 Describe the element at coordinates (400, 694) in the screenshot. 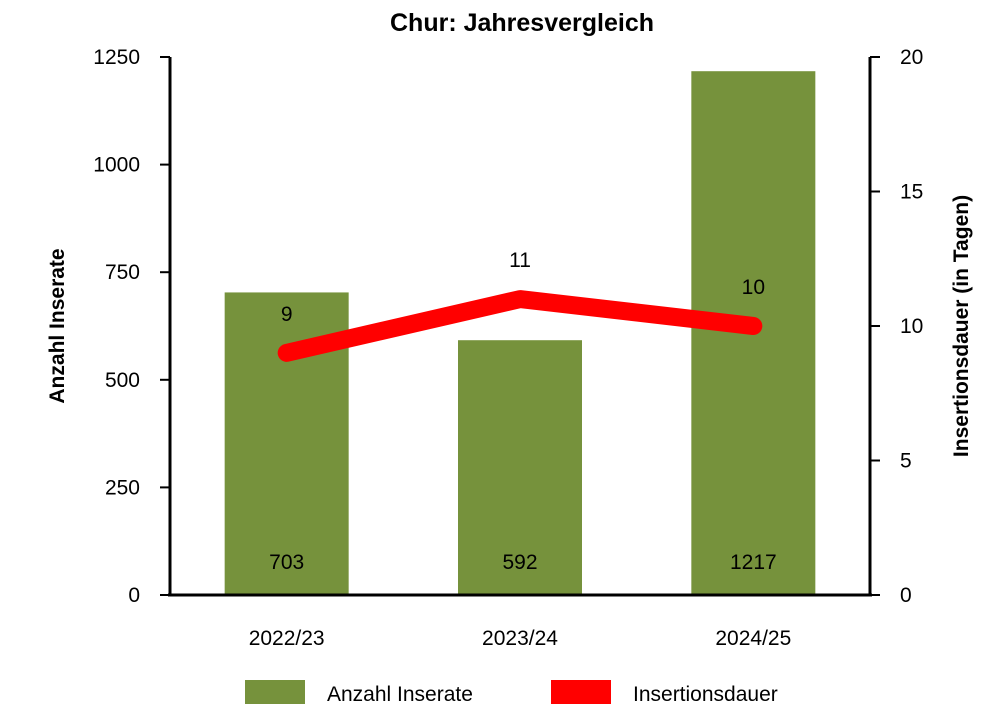

I see `legend-label-bars: Anzahl Inserate` at that location.